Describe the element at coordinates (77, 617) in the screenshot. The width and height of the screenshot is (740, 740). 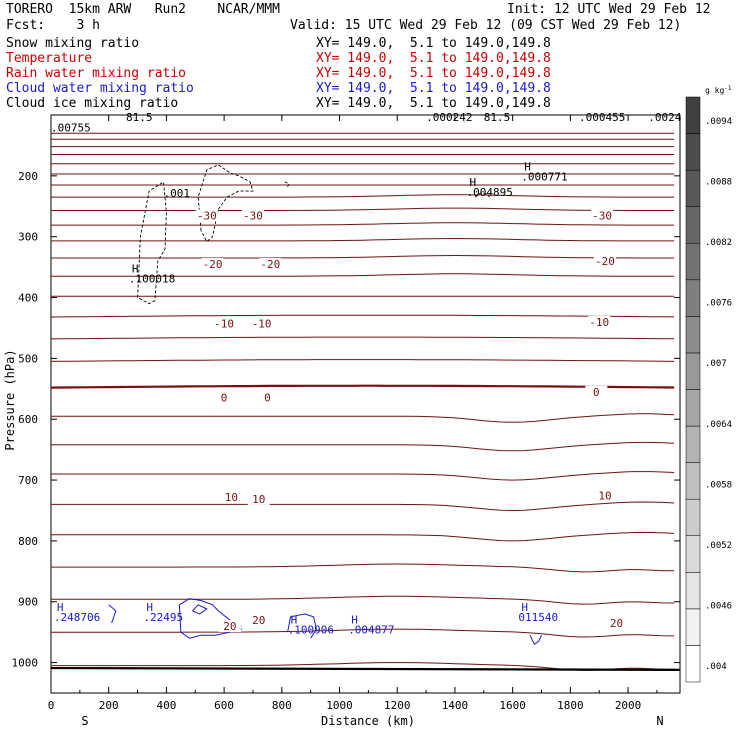
I see `max-value-label: .248706` at that location.